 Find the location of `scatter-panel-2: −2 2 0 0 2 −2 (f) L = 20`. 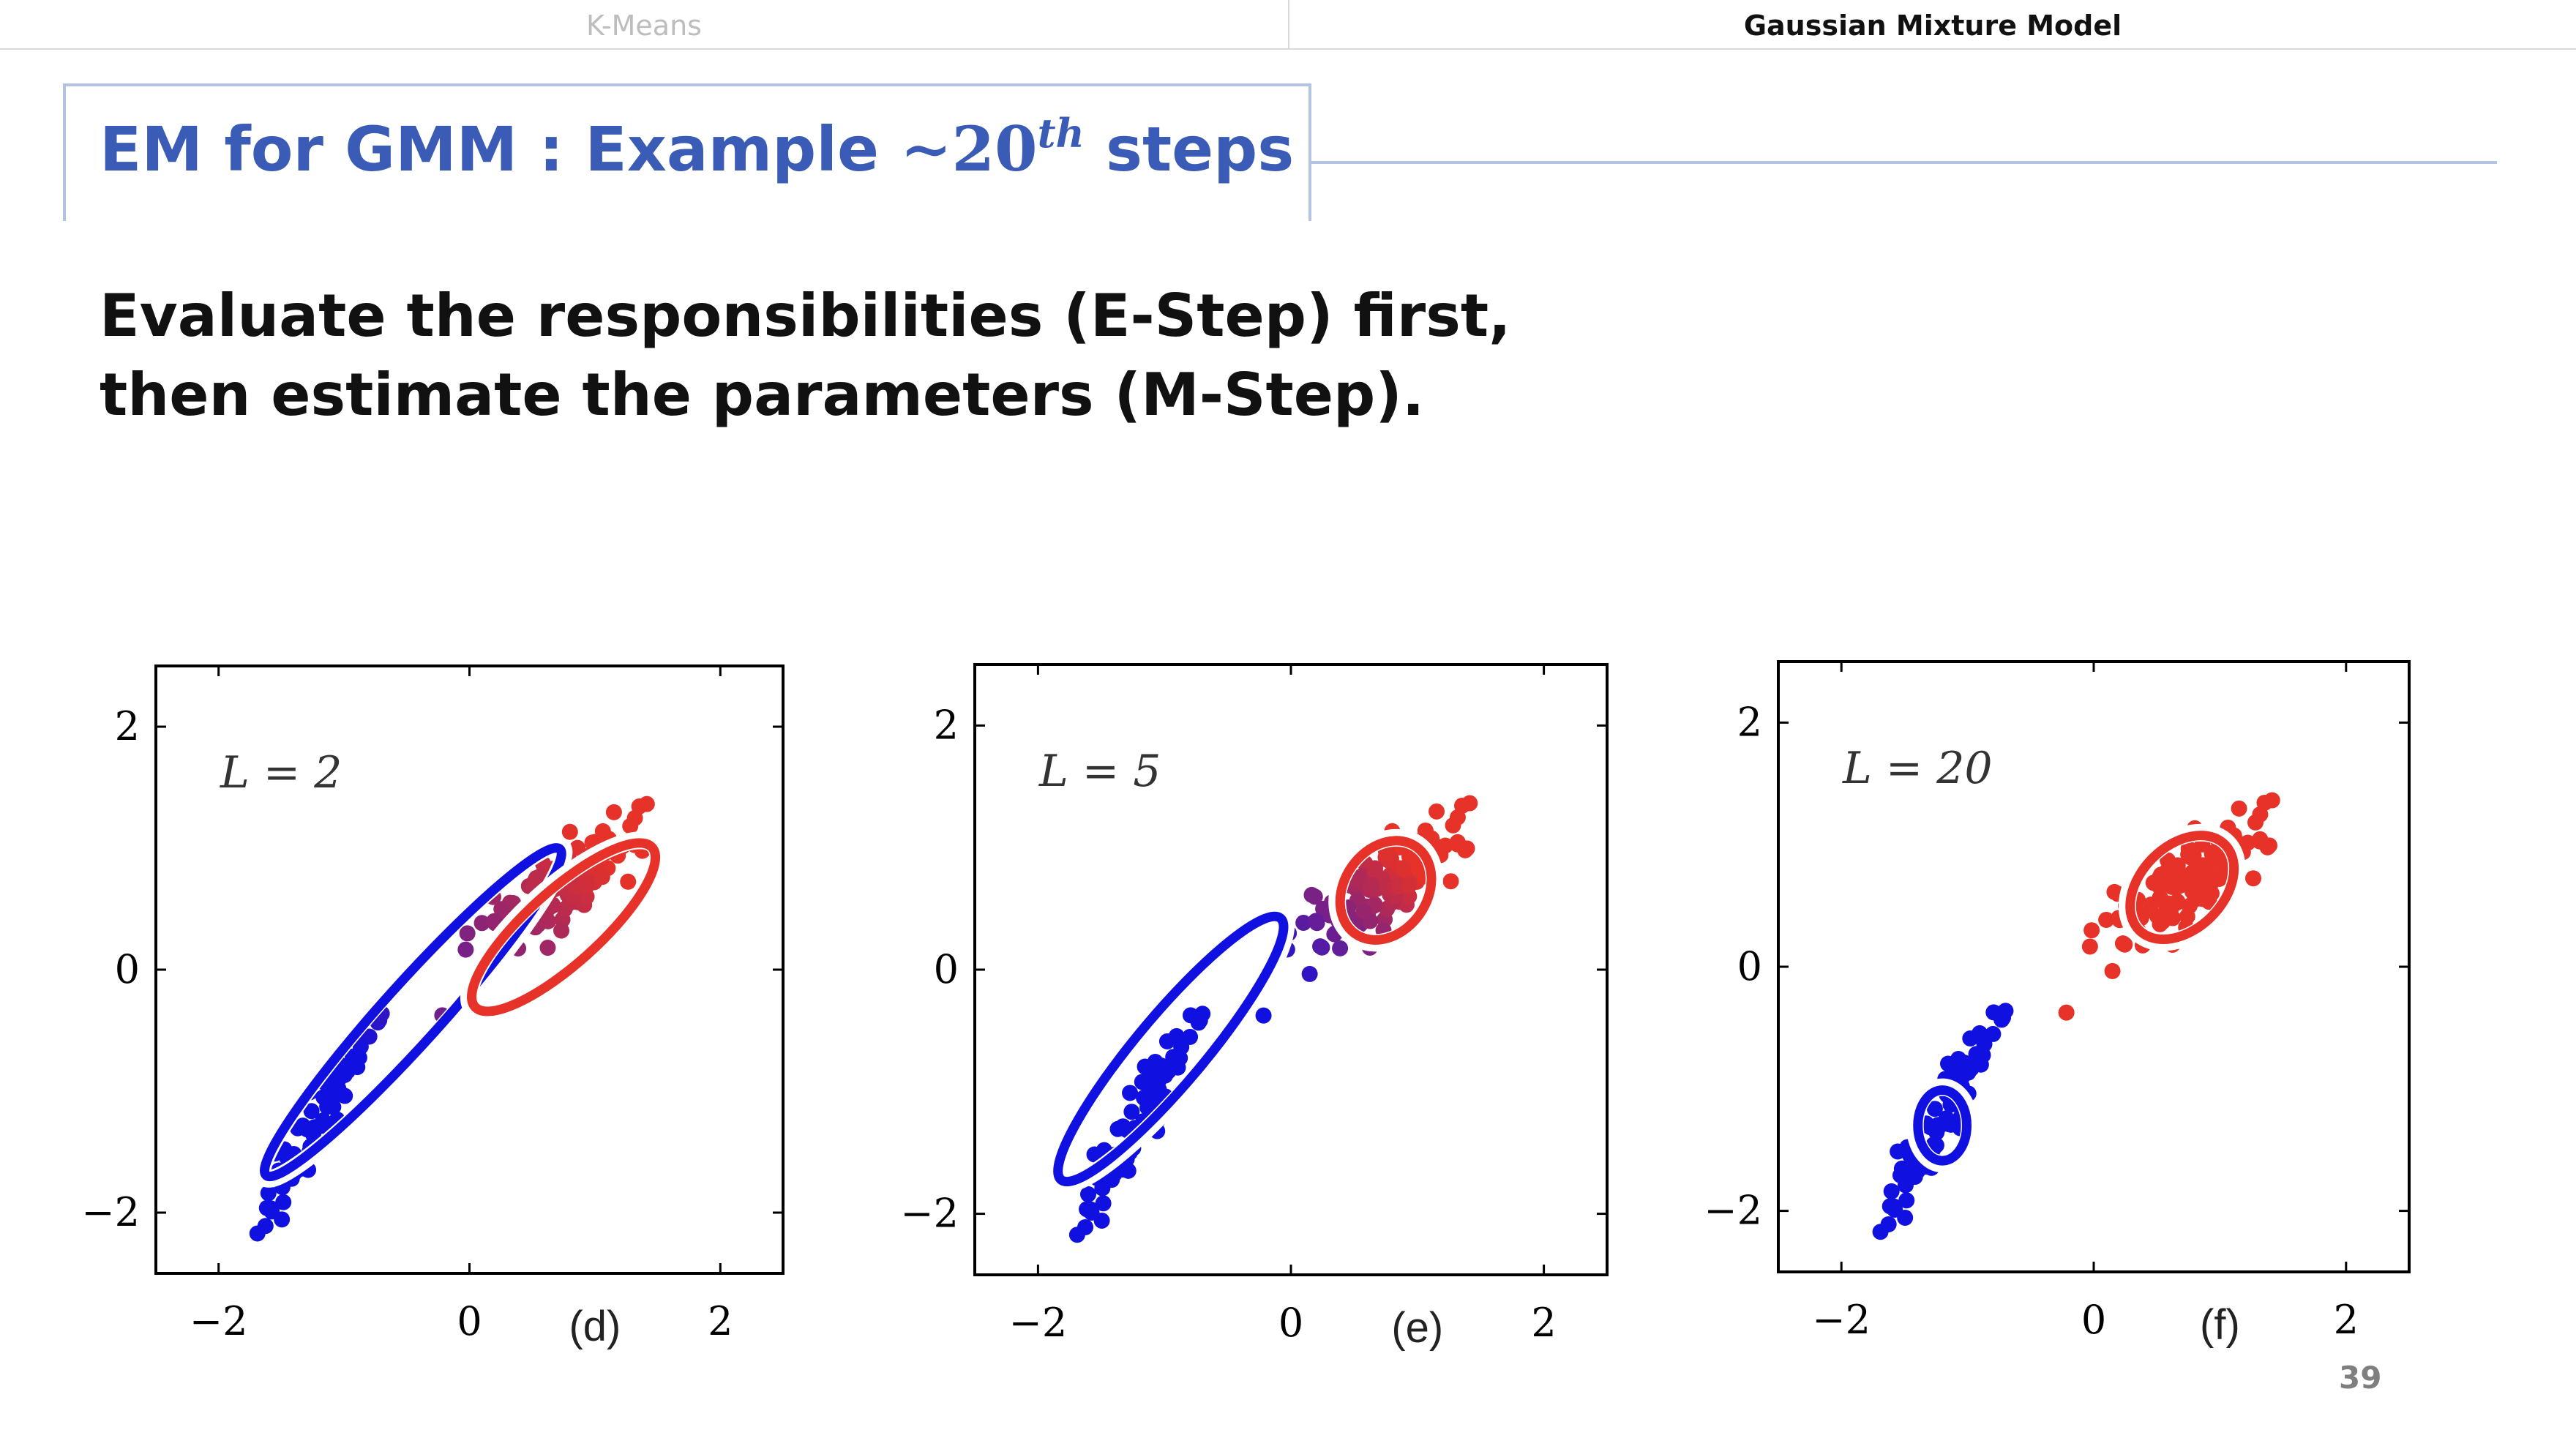

scatter-panel-2: −2 2 0 0 2 −2 (f) L = 20 is located at coordinates (2057, 1004).